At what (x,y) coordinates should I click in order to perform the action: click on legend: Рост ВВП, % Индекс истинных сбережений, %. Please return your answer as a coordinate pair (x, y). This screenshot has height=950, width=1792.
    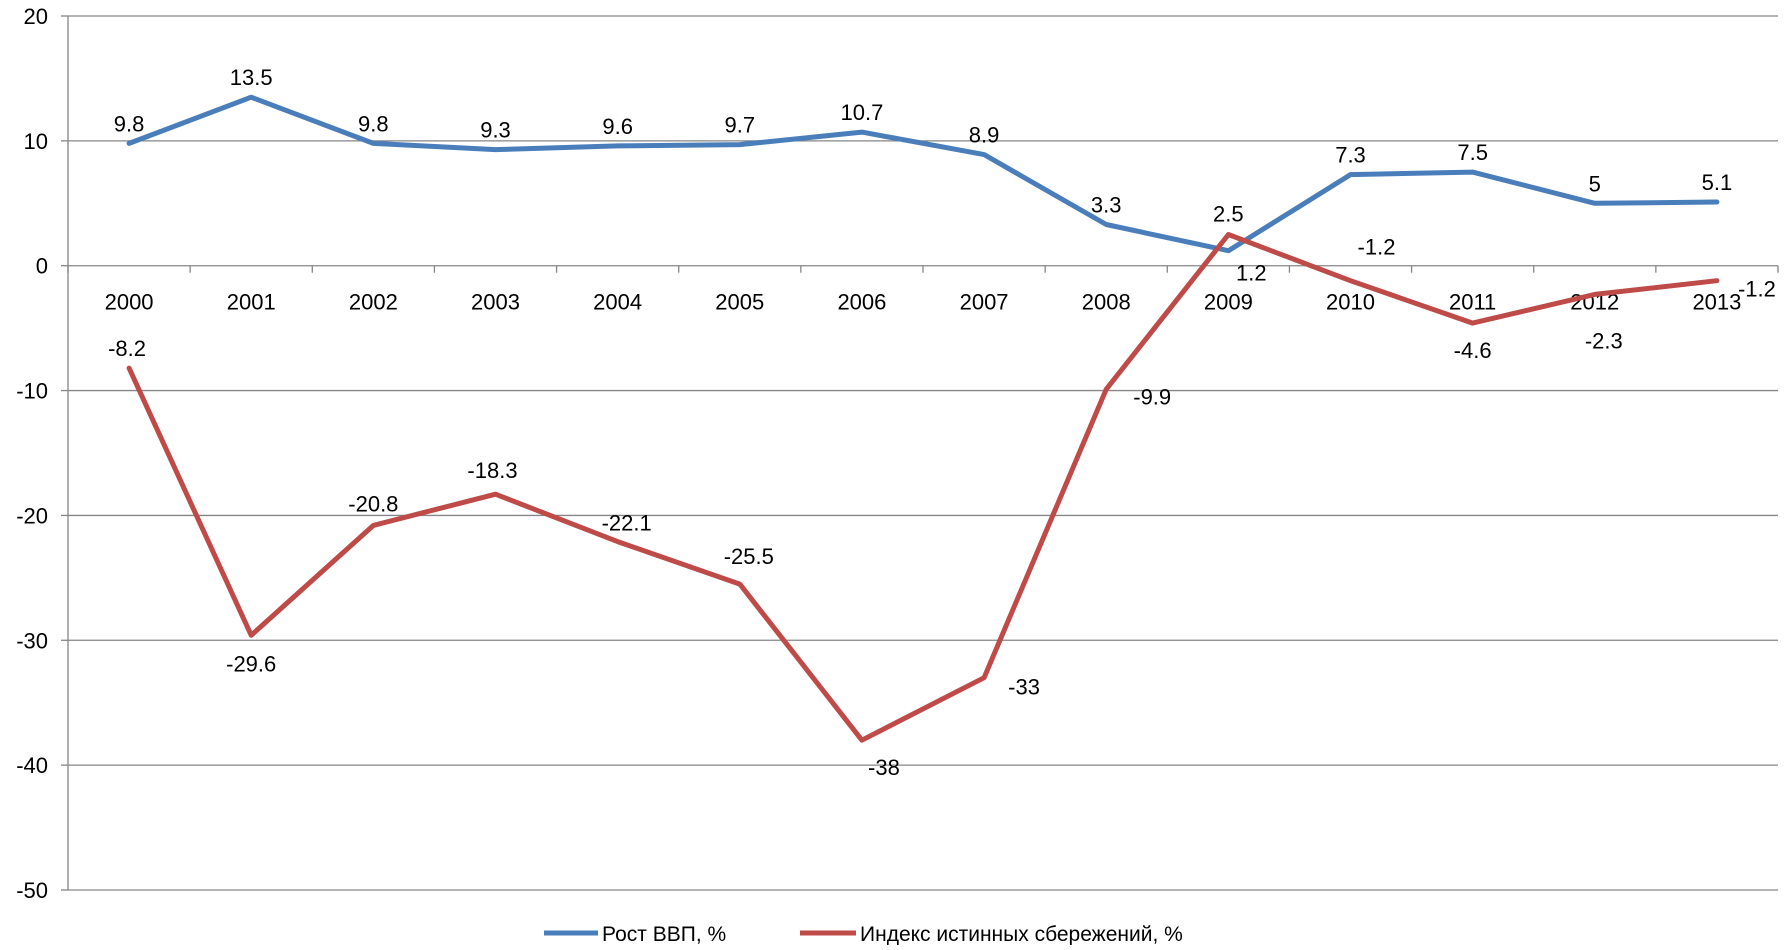
    Looking at the image, I should click on (863, 934).